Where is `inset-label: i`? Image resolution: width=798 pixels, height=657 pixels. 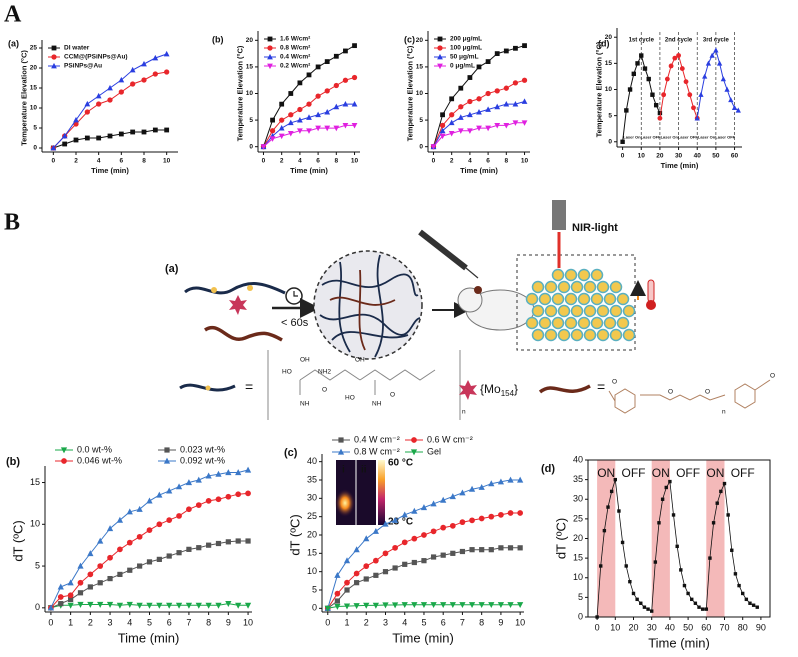
inset-label: i is located at coordinates (343, 470).